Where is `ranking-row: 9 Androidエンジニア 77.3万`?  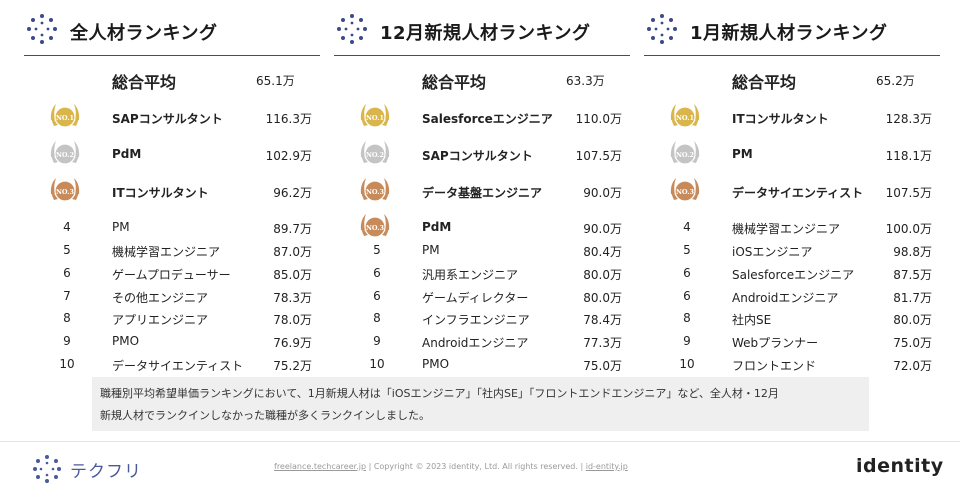
ranking-row: 9 Androidエンジニア 77.3万 is located at coordinates (482, 343).